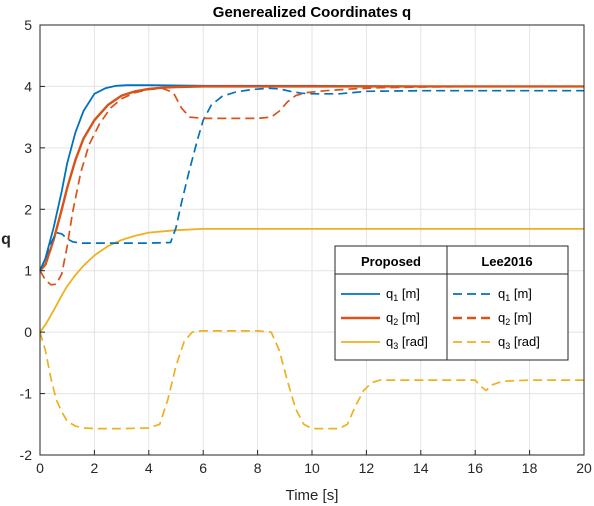  I want to click on x-tick-label: 18, so click(530, 468).